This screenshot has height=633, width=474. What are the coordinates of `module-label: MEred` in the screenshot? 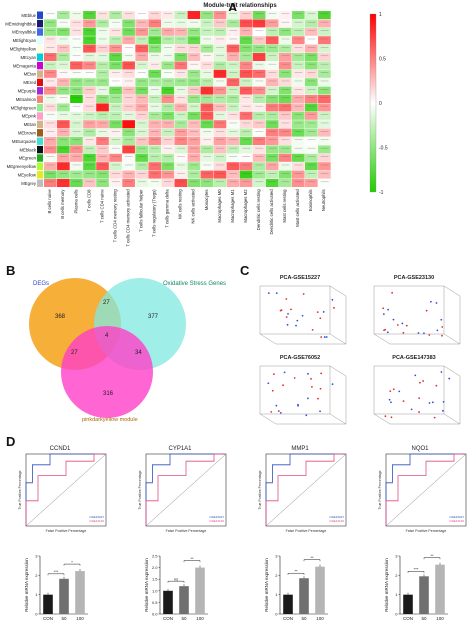 It's located at (29, 82).